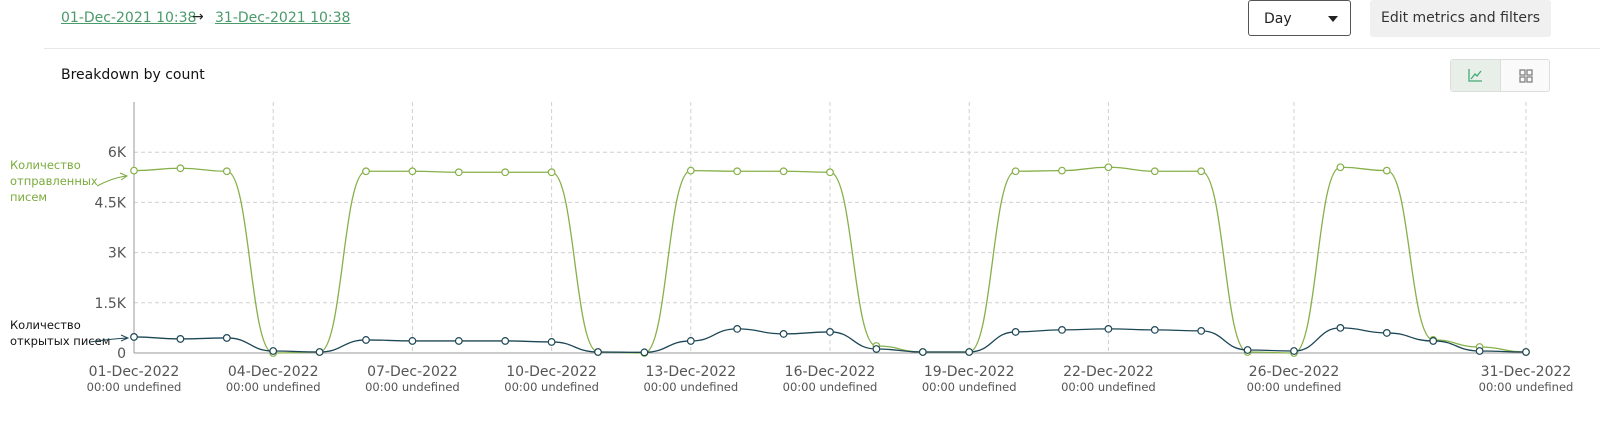  I want to click on series-label: Количество отправленных писем, so click(54, 181).